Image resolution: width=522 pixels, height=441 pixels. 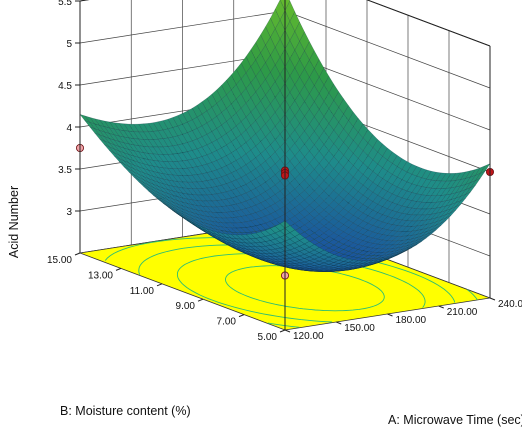 I want to click on z-tick-label: 3.5, so click(x=65, y=170).